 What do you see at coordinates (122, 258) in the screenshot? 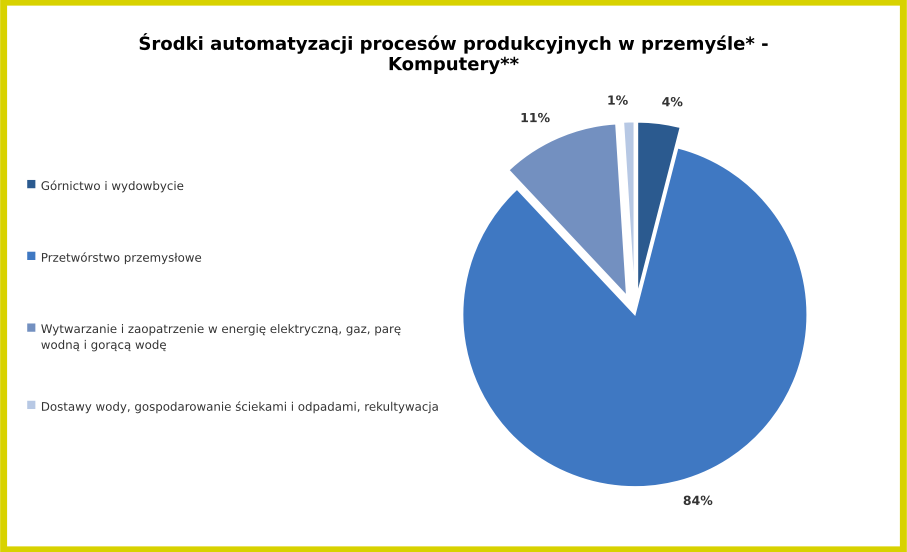
I see `legend-label: Przetwórstwo przemysłowe` at bounding box center [122, 258].